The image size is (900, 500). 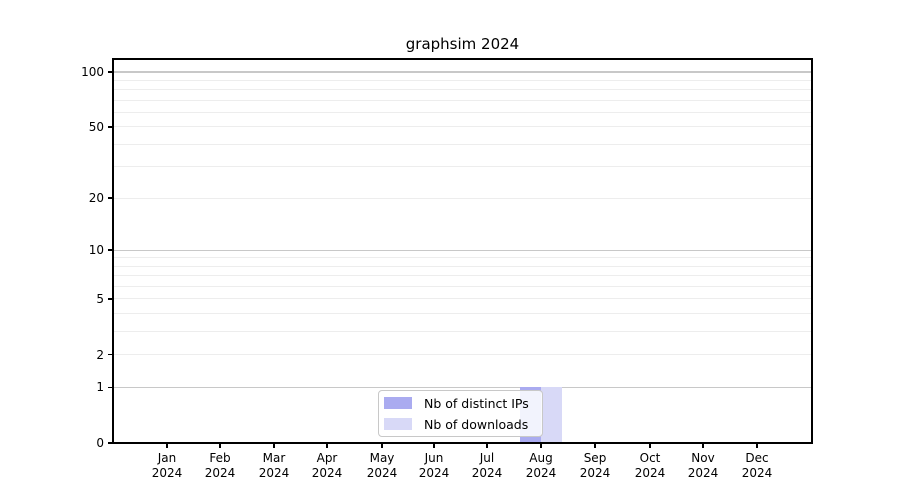 I want to click on legend-swatch-distinct-ips, so click(x=398, y=403).